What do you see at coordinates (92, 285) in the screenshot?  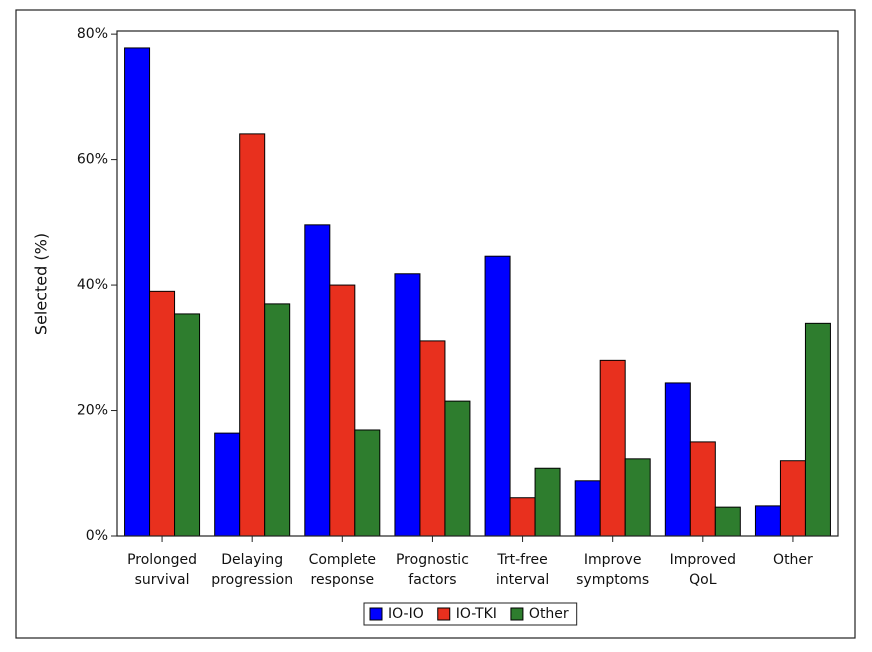 I see `y-tick-label: 40%` at bounding box center [92, 285].